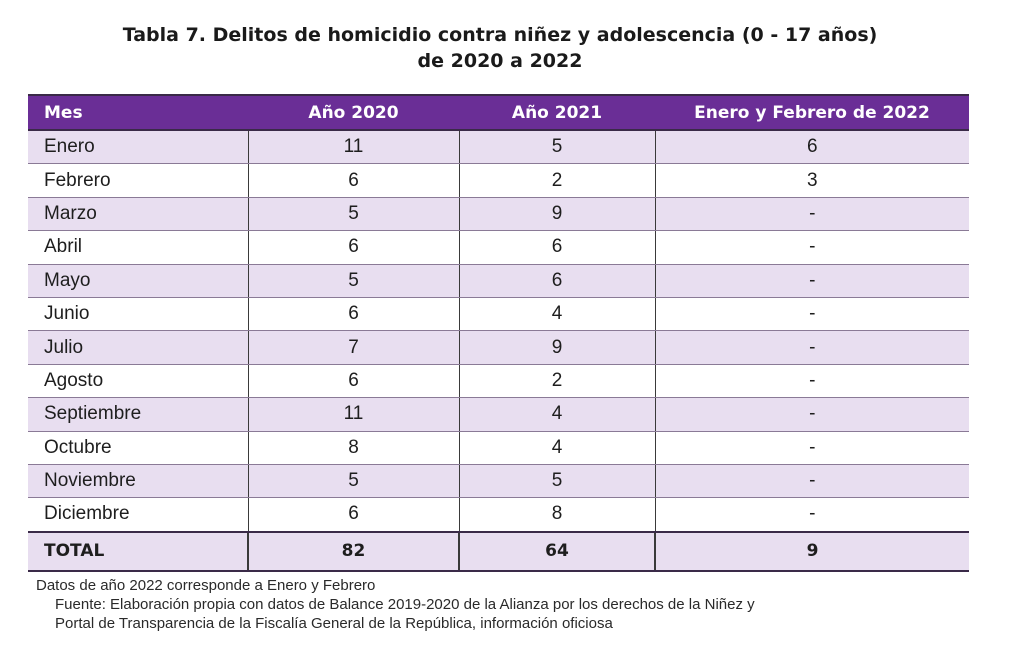  What do you see at coordinates (138, 551) in the screenshot?
I see `total-label: TOTAL` at bounding box center [138, 551].